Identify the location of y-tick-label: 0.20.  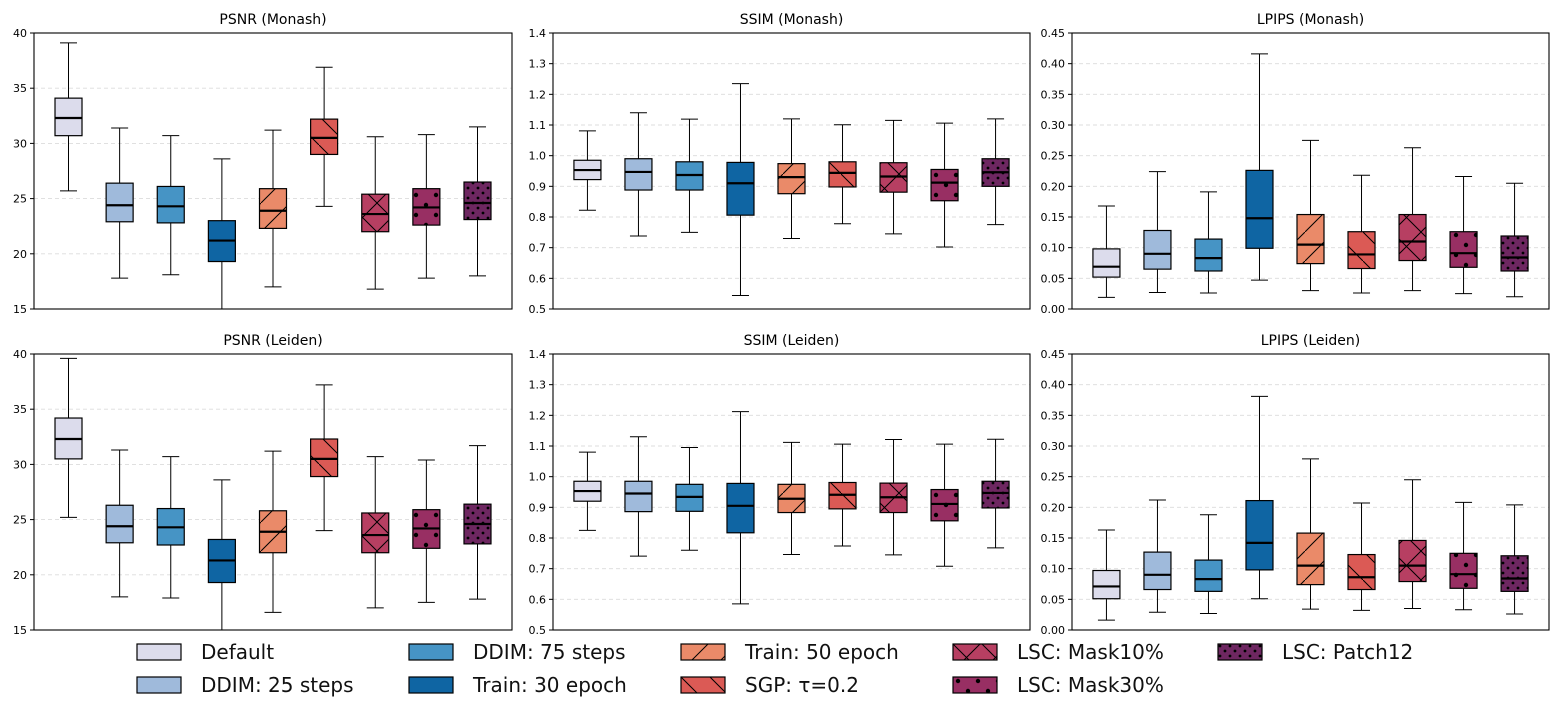
(1053, 186).